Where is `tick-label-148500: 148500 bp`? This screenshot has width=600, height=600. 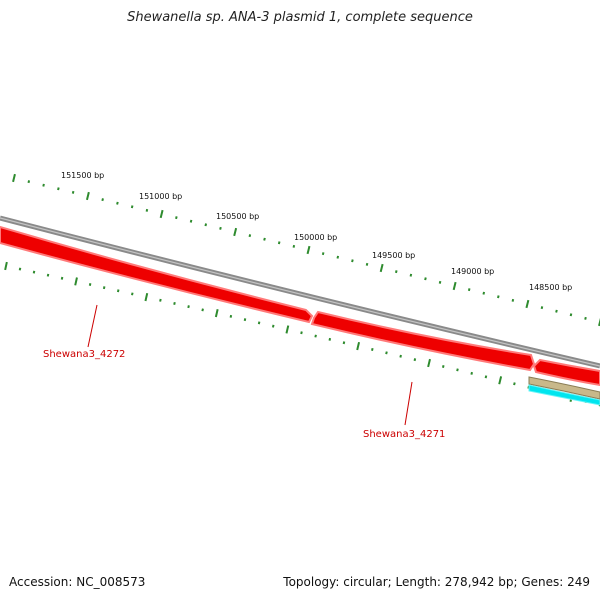
tick-label-148500: 148500 bp is located at coordinates (550, 287).